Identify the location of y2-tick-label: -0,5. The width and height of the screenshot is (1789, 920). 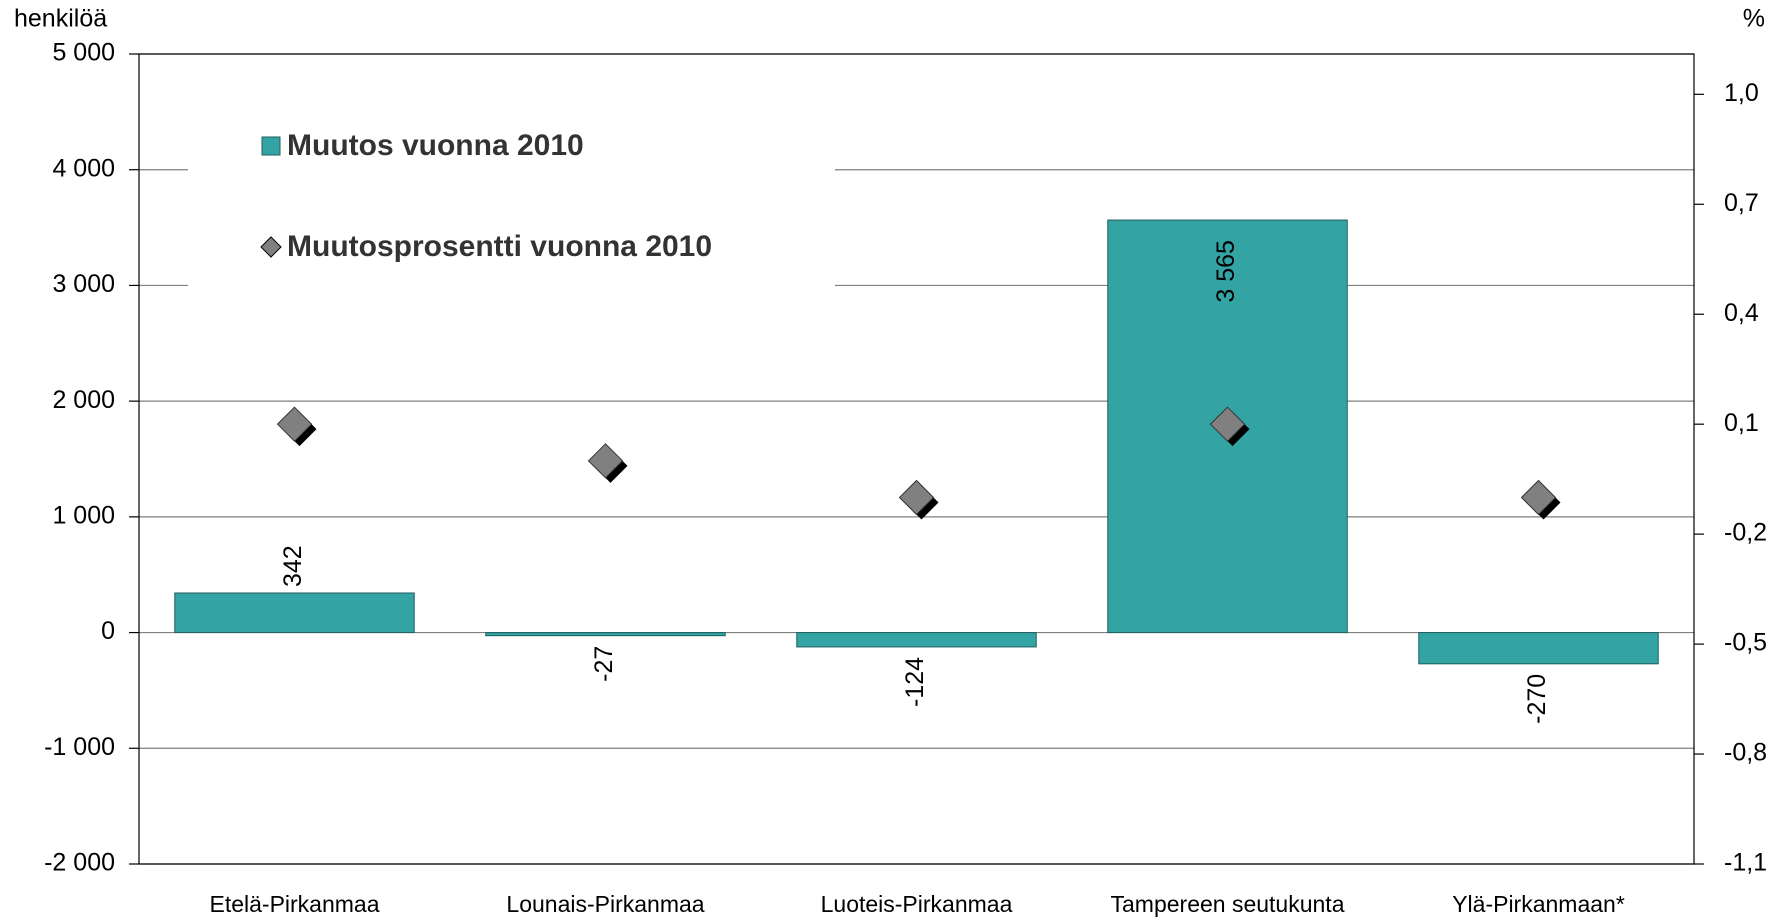
(1745, 643).